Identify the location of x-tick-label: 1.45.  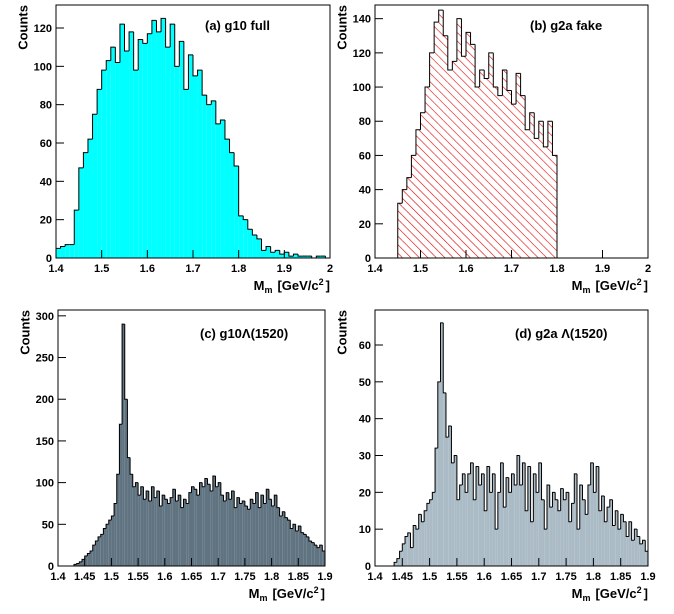
(402, 577).